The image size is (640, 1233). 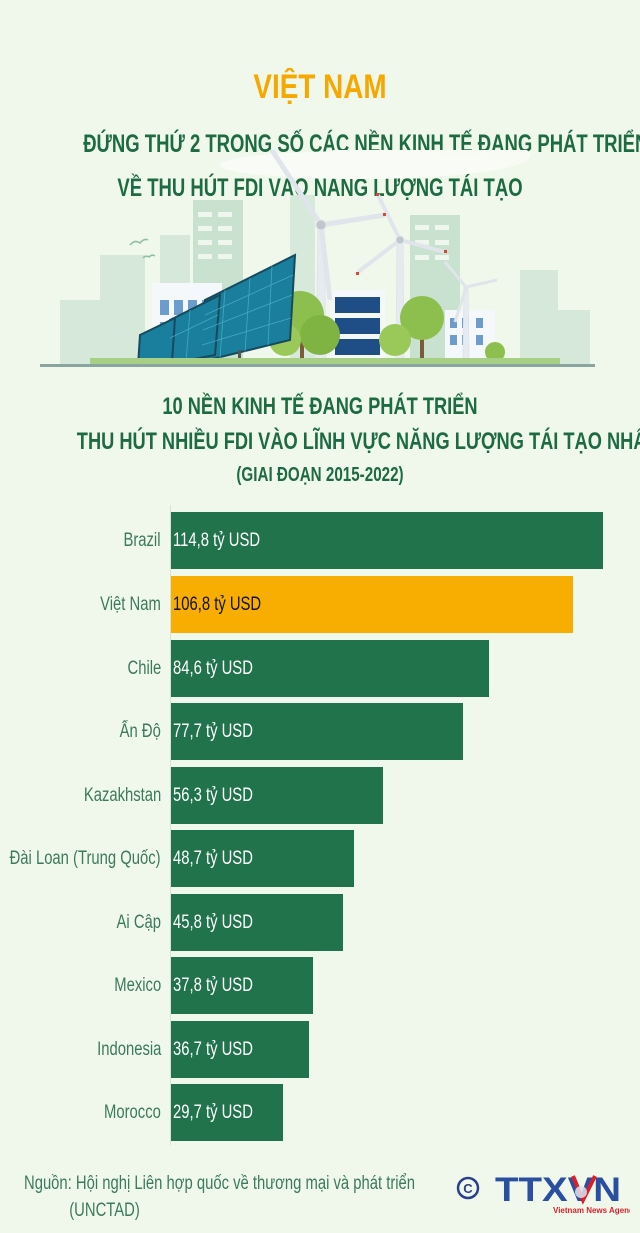 I want to click on category-label: Kazakhstan, so click(x=122, y=795).